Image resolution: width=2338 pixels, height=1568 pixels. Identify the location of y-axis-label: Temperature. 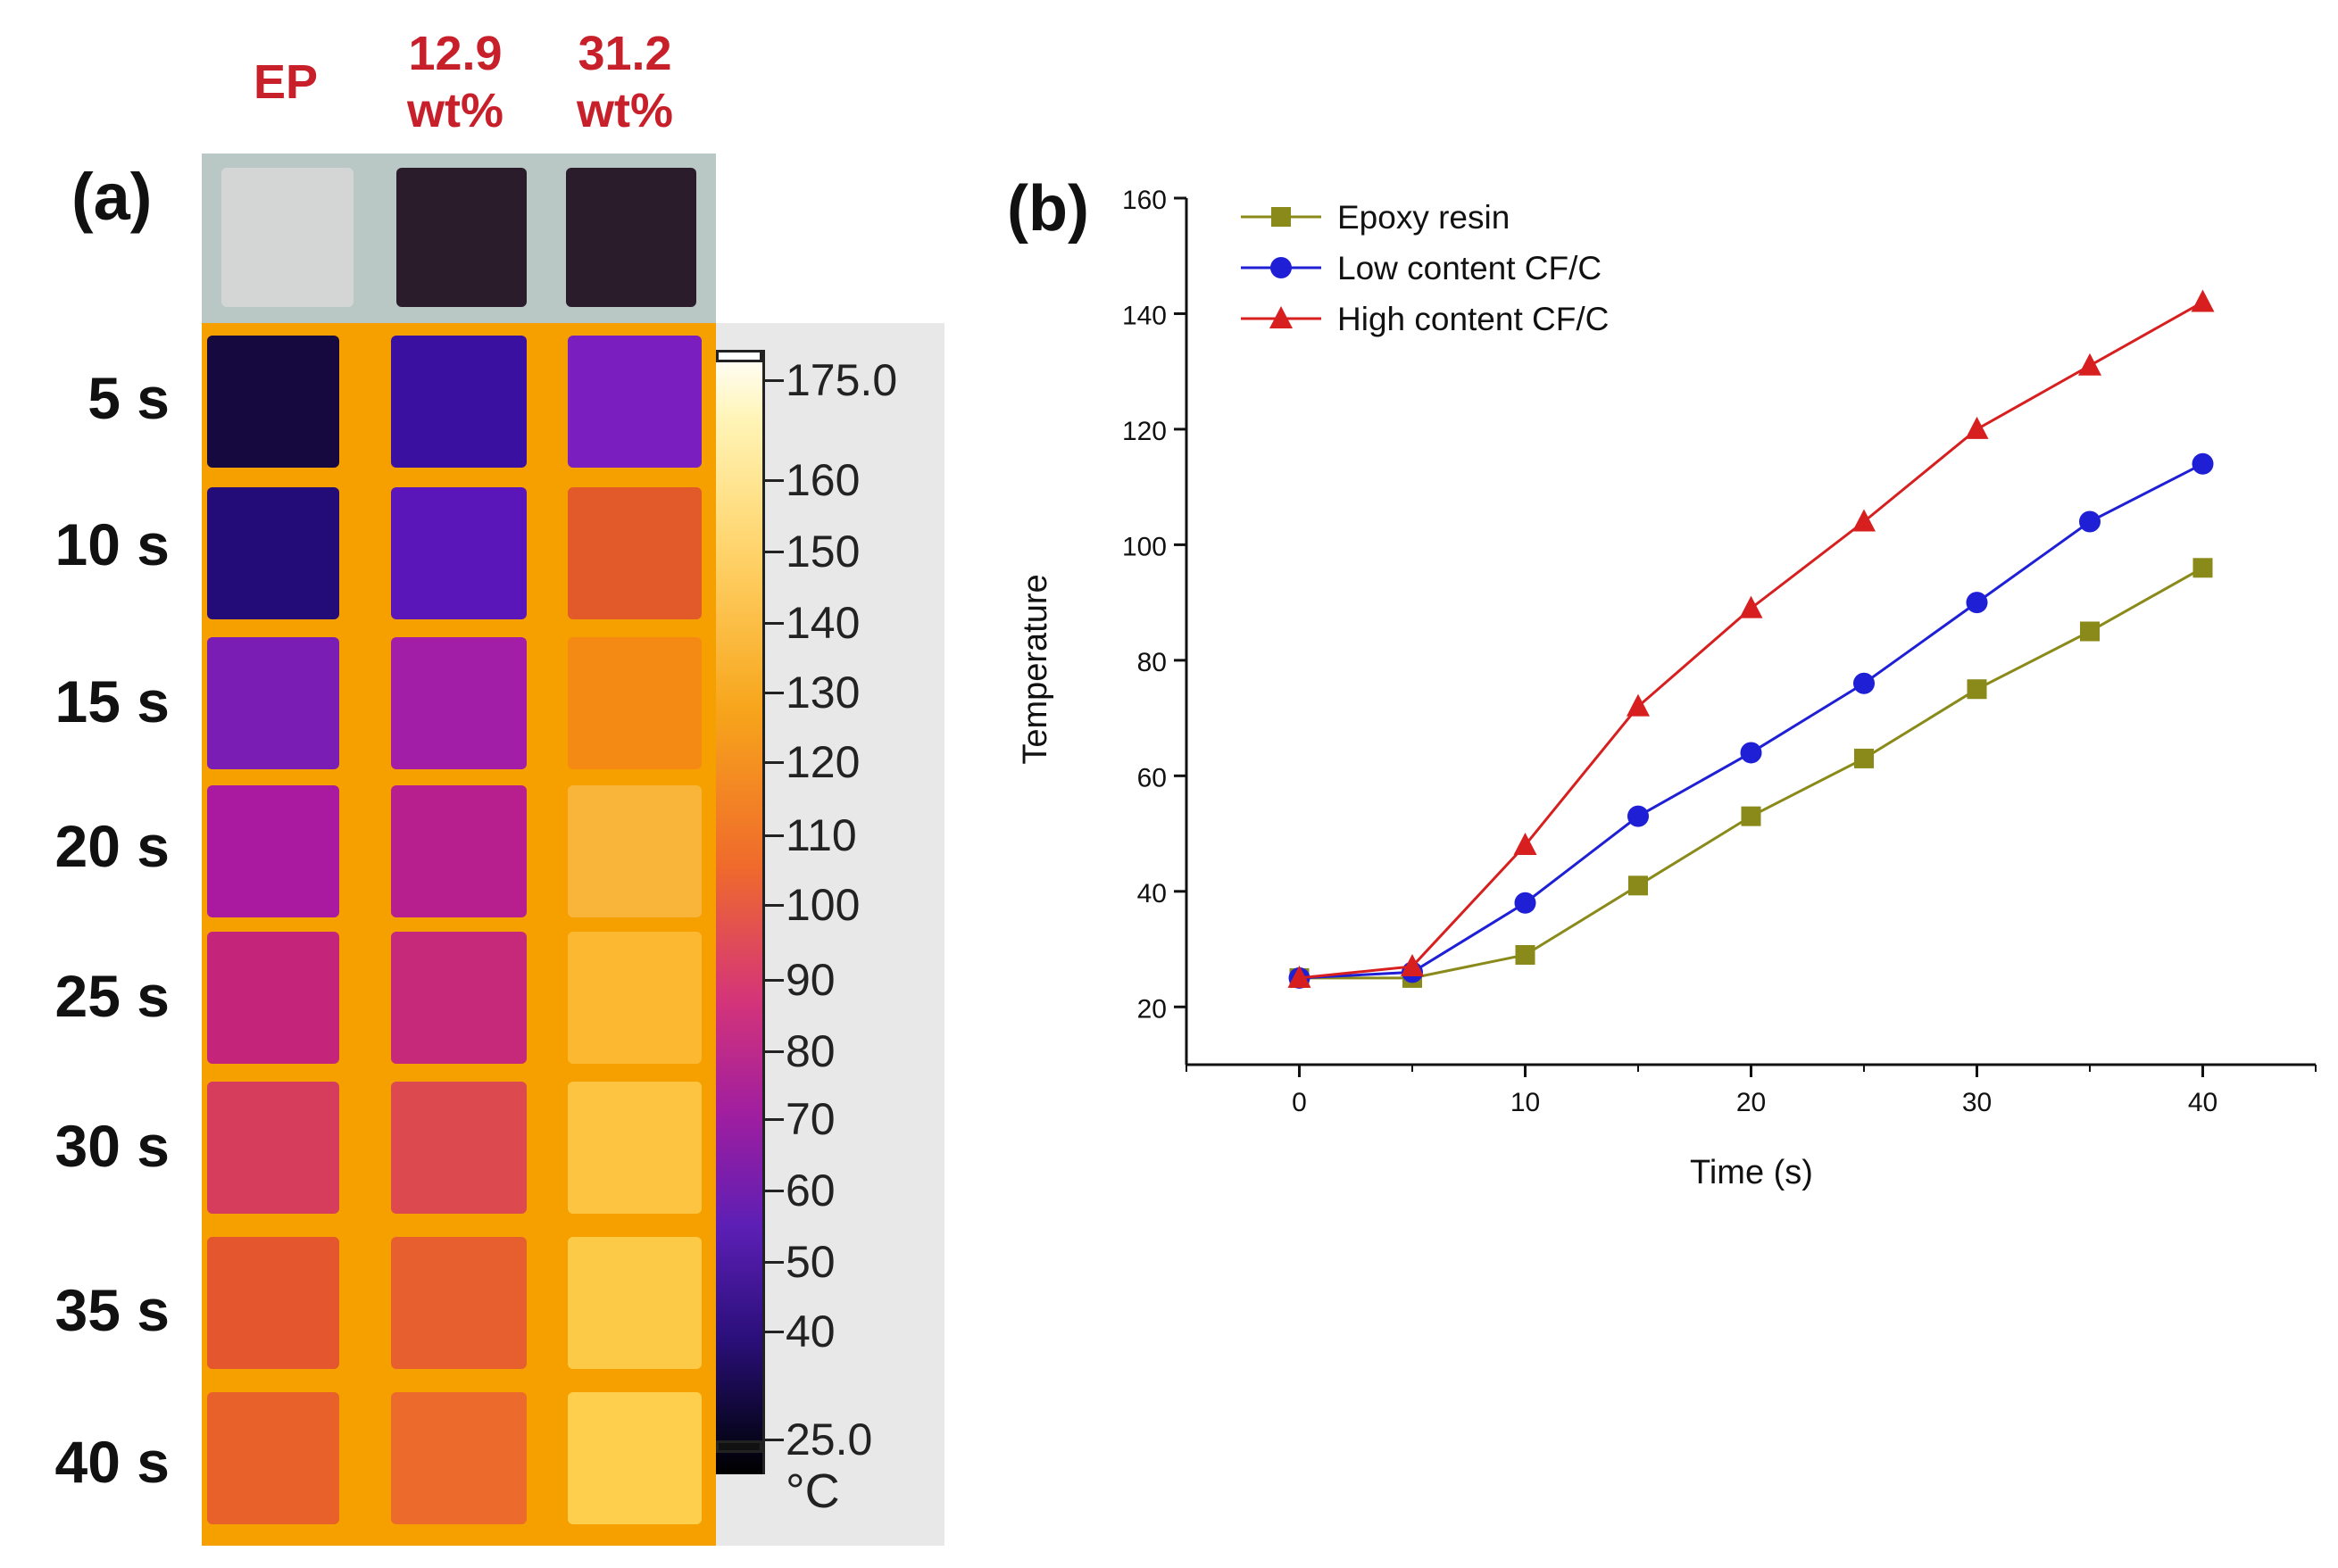
(1035, 669).